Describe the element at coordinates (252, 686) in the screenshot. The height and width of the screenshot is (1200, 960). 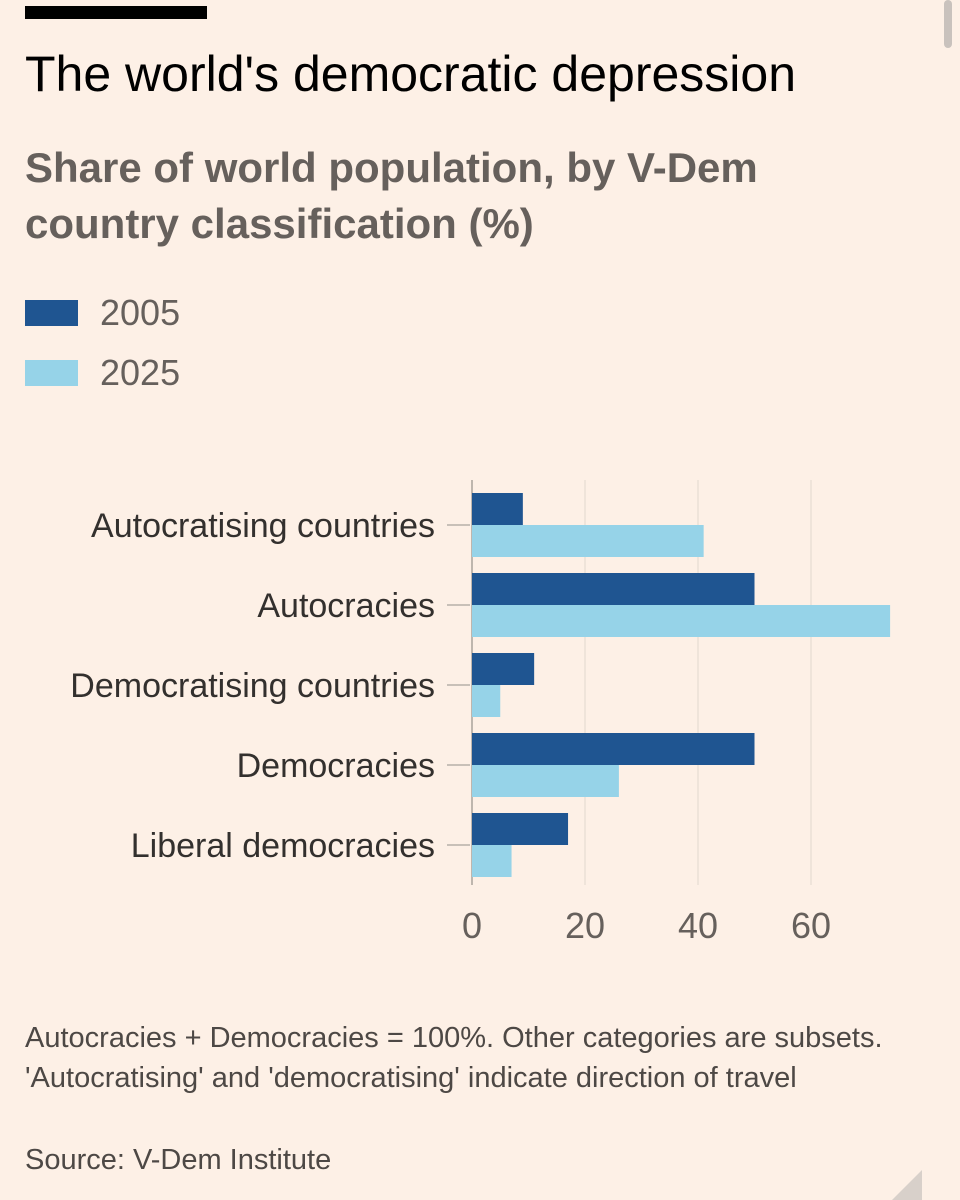
I see `category-label-democratising-countries: Democratising countries` at that location.